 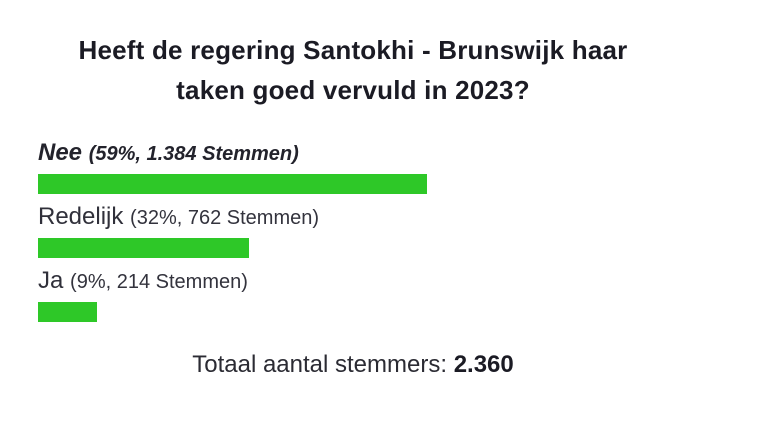 I want to click on poll-option-ja: Ja (9%, 214 Stemmen), so click(x=358, y=294).